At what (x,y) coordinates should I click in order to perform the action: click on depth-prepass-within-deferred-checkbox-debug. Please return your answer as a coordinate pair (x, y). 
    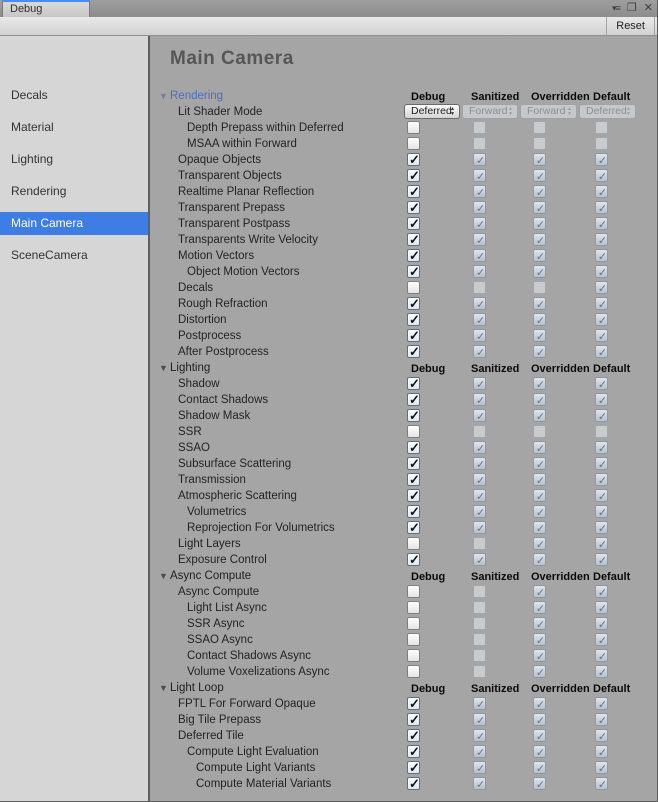
    Looking at the image, I should click on (413, 127).